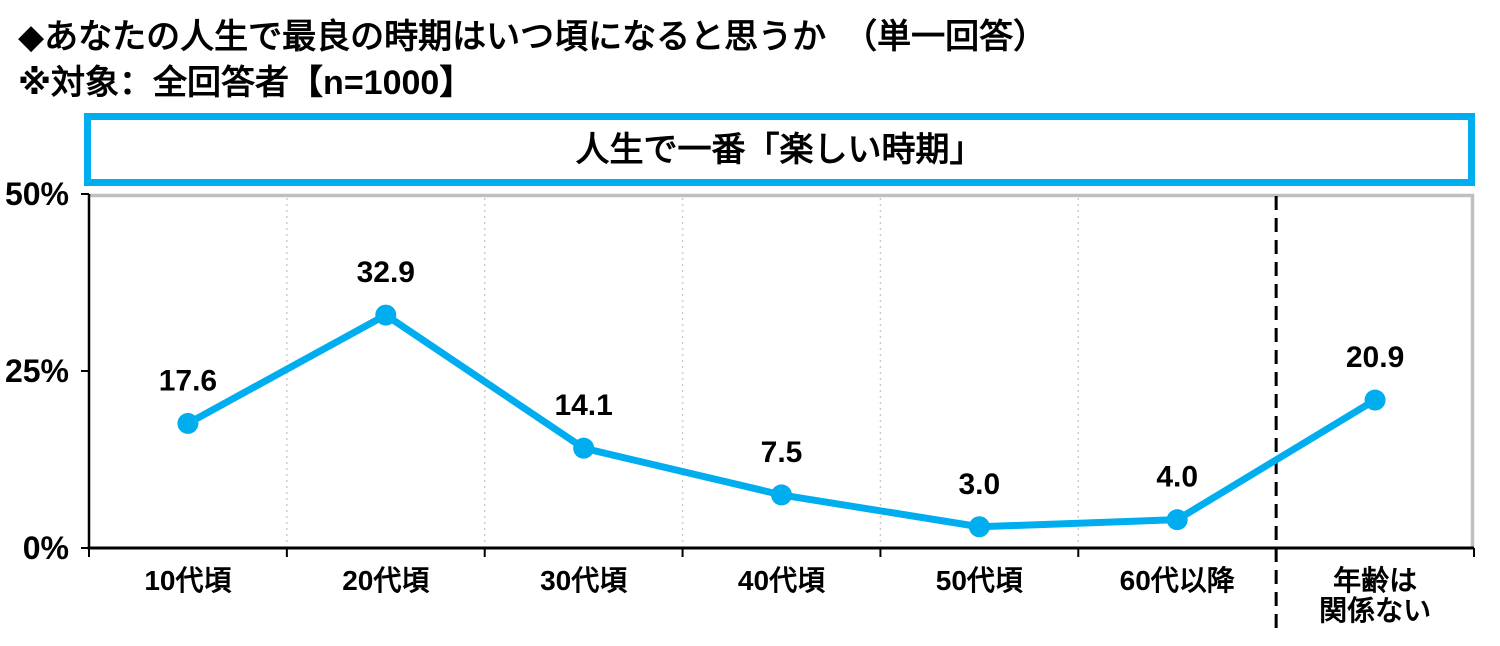 This screenshot has height=646, width=1500. Describe the element at coordinates (1375, 595) in the screenshot. I see `x-category-label: 年齢は関係ない` at that location.